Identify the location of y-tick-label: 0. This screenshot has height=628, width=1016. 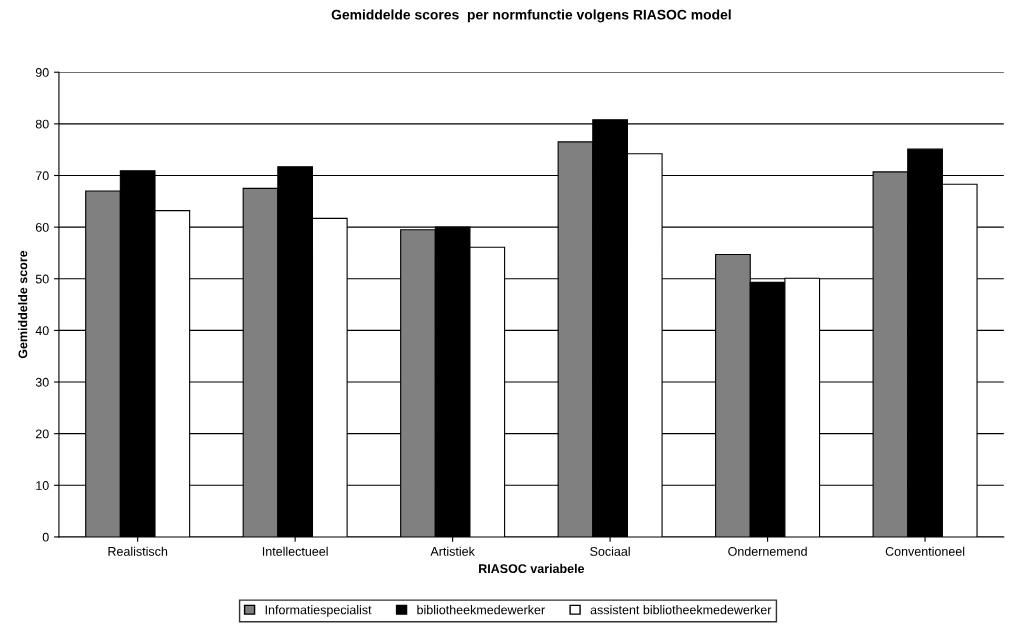
(45, 537).